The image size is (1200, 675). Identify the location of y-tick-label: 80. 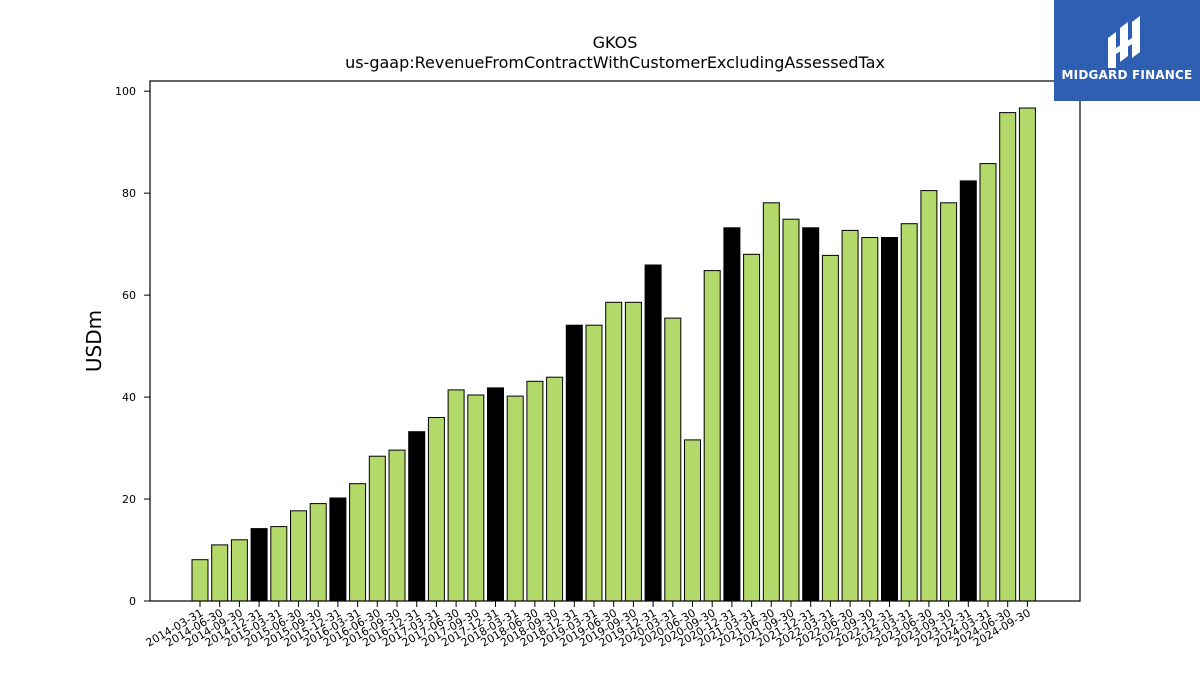
(129, 193).